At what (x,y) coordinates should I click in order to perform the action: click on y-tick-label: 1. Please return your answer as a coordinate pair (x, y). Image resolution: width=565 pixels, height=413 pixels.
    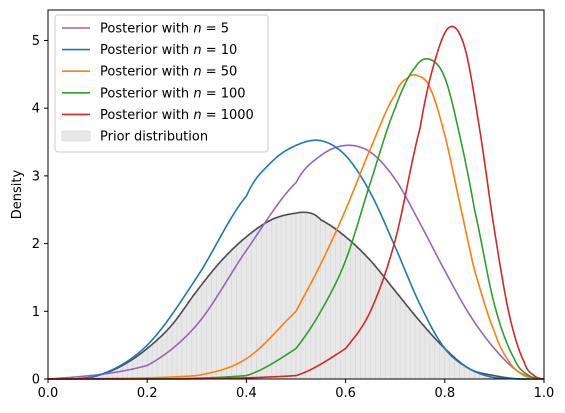
    Looking at the image, I should click on (36, 312).